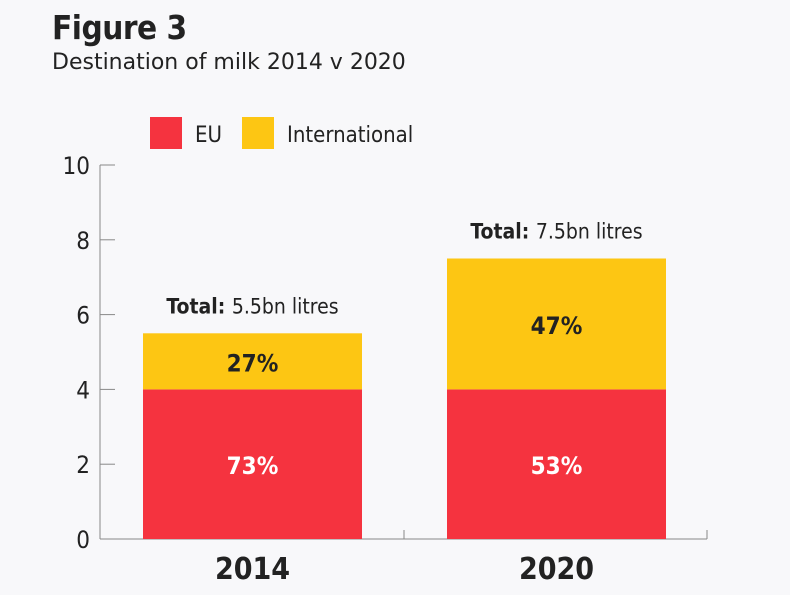  I want to click on y-tick-label: 6, so click(83, 316).